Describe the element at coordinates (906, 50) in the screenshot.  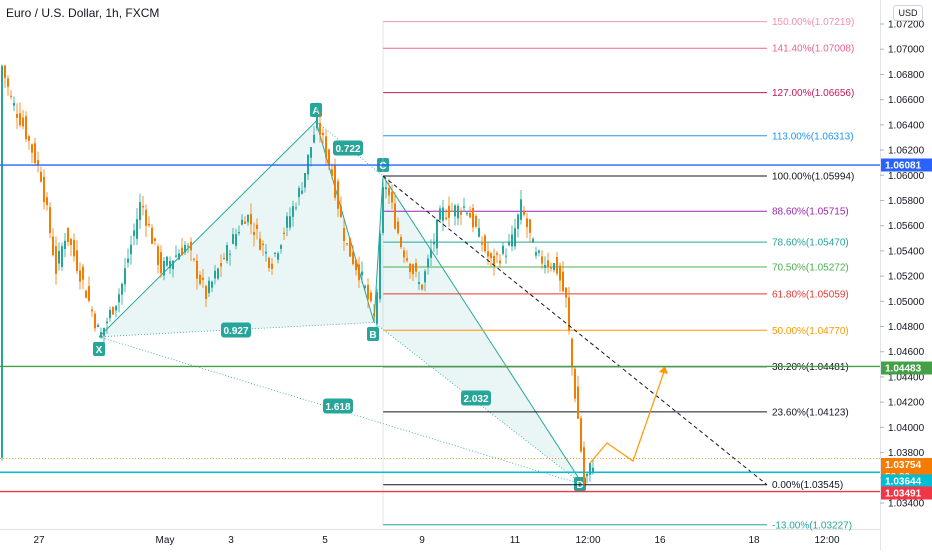
I see `y-tick-label: 1.07000` at that location.